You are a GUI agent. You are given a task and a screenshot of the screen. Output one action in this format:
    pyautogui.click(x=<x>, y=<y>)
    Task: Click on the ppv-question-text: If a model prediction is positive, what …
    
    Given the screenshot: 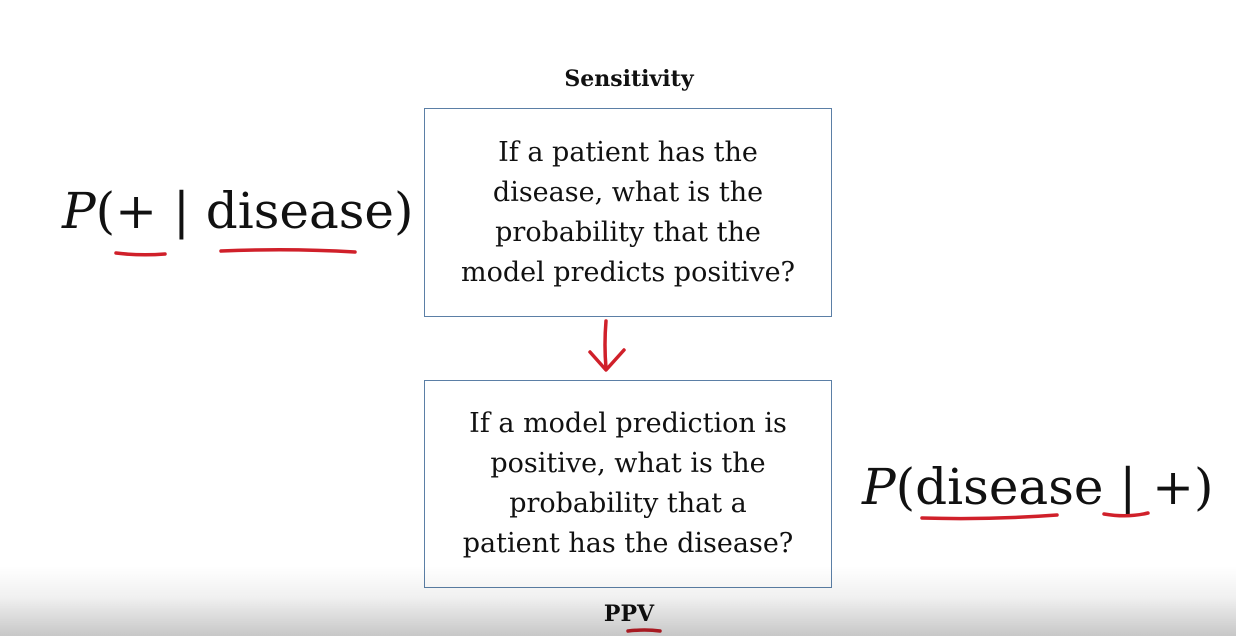 What is the action you would take?
    pyautogui.click(x=628, y=484)
    